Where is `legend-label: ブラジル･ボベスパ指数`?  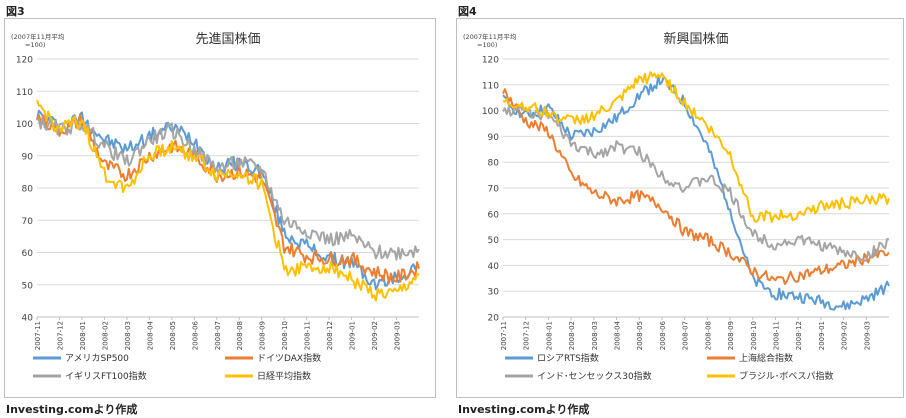
legend-label: ブラジル･ボベスパ指数 is located at coordinates (786, 376).